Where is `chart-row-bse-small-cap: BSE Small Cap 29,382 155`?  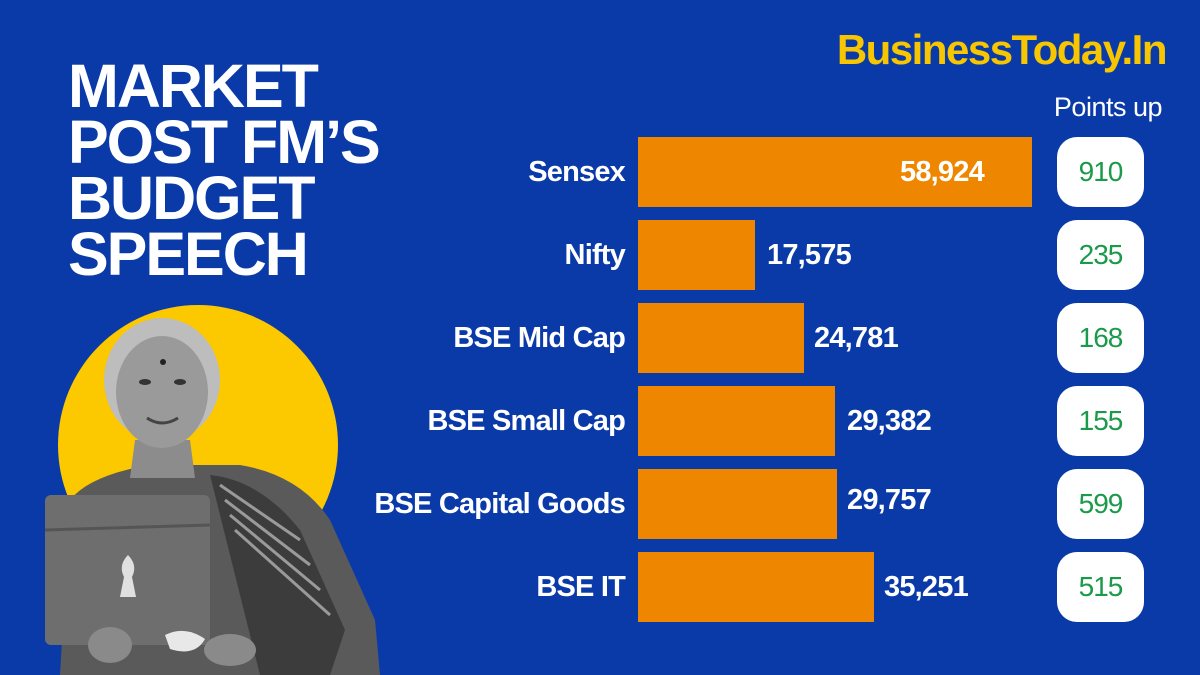 chart-row-bse-small-cap: BSE Small Cap 29,382 155 is located at coordinates (600, 421).